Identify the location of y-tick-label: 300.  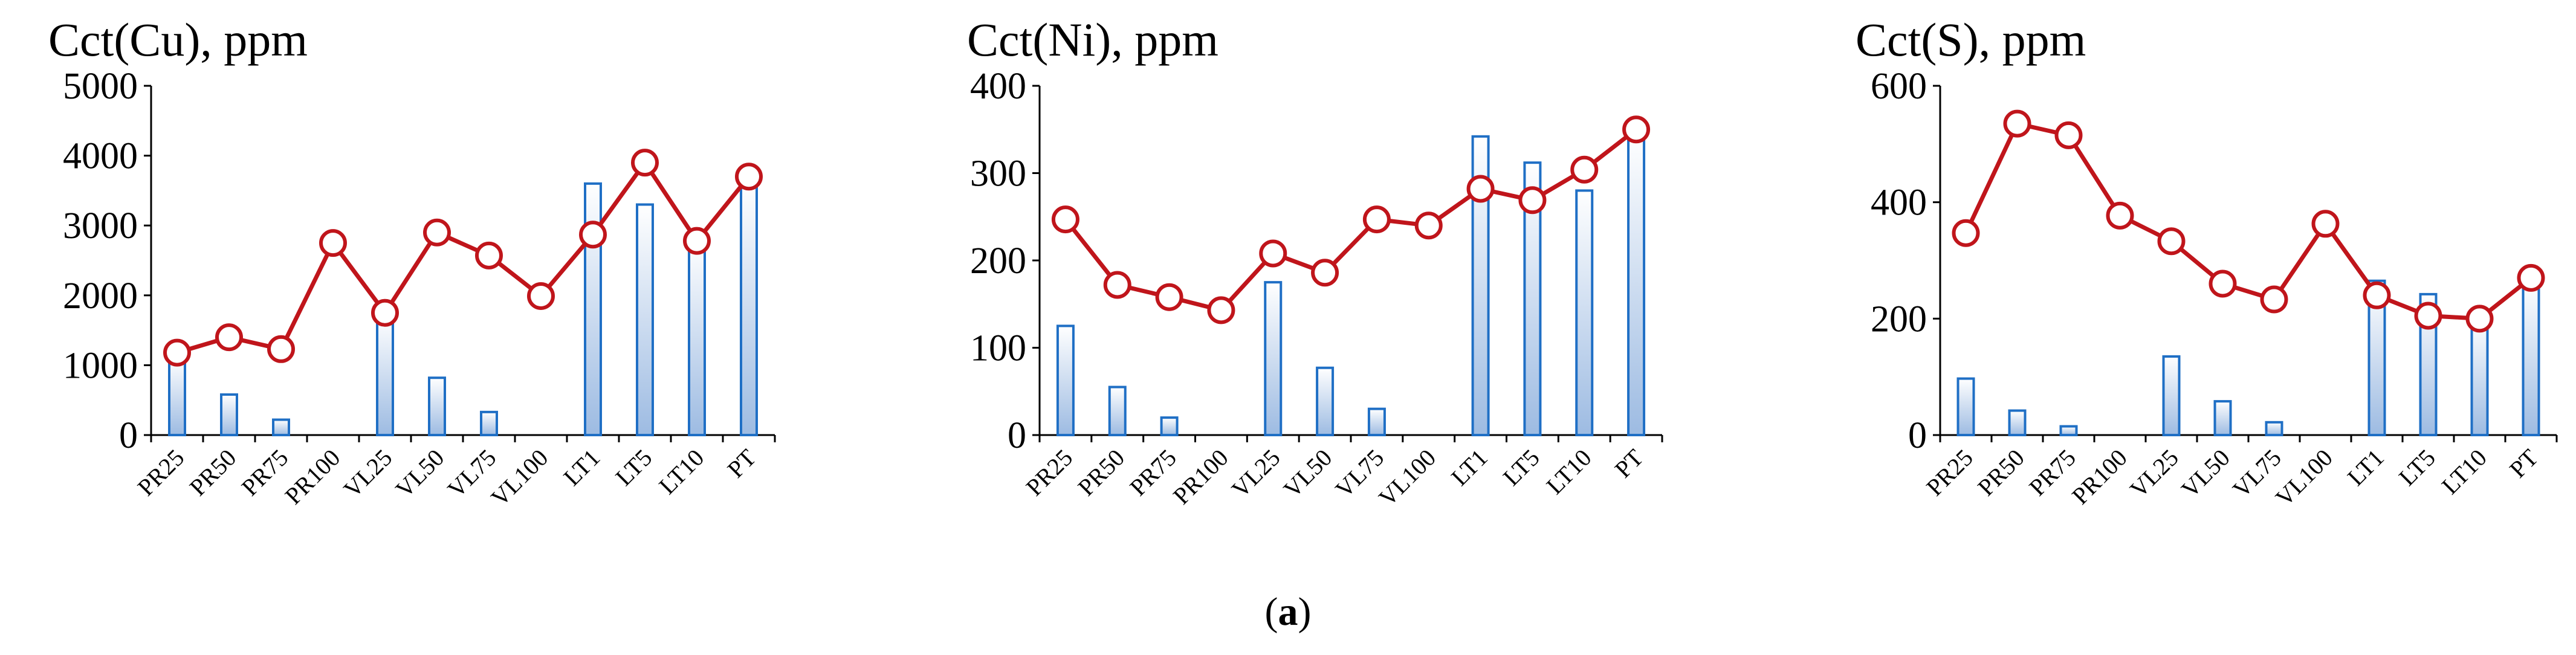
(998, 174).